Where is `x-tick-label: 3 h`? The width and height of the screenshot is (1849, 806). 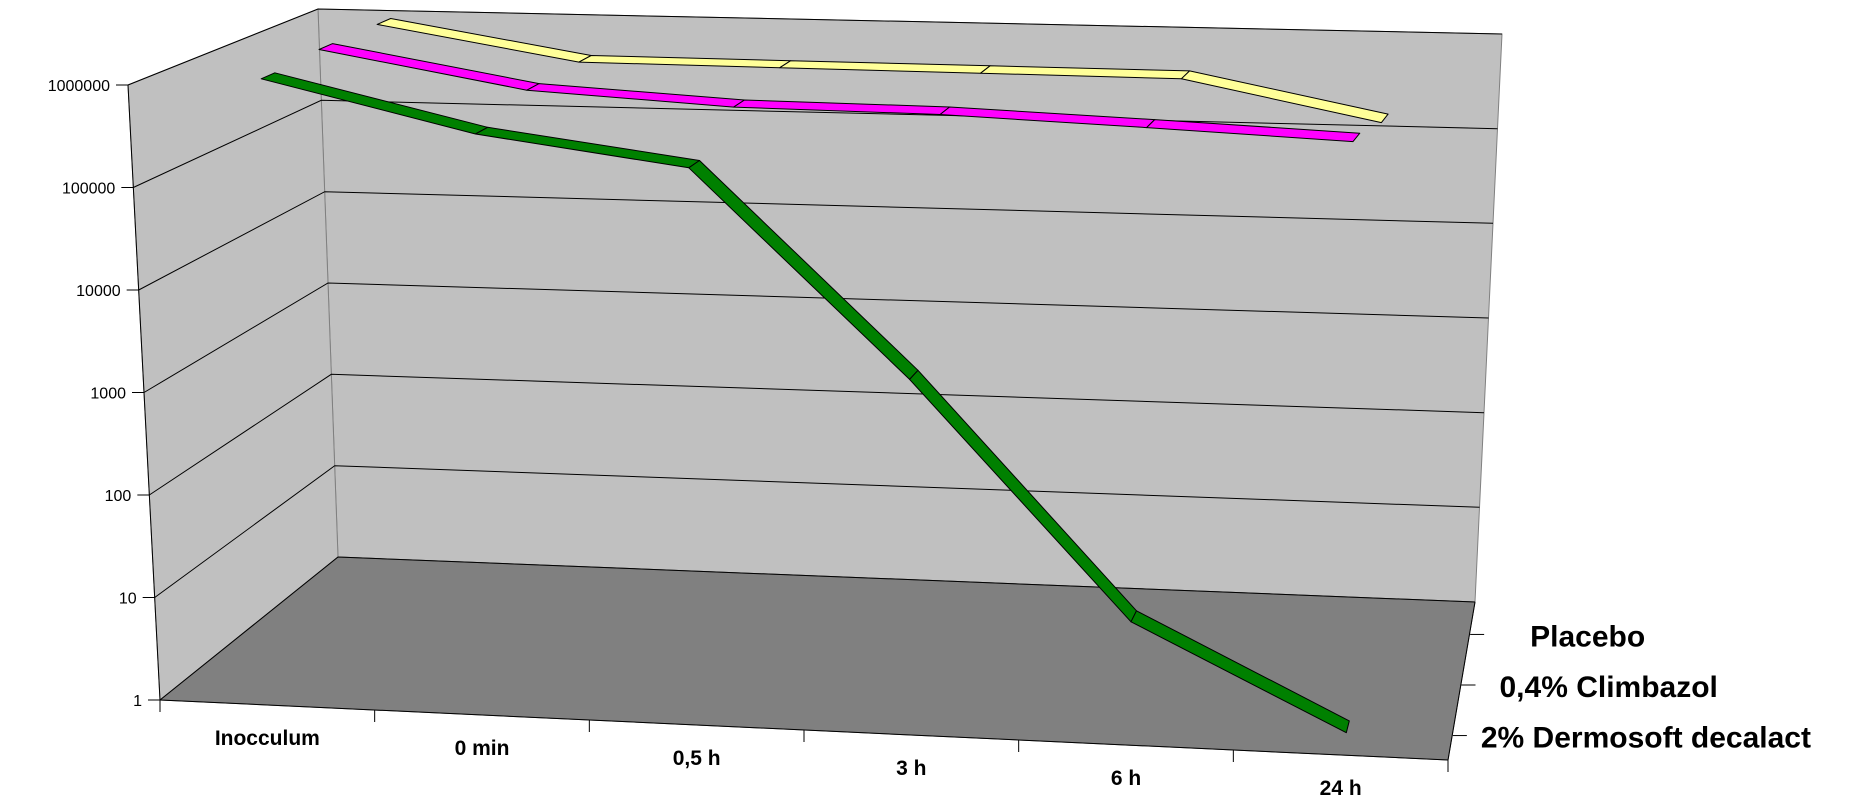
x-tick-label: 3 h is located at coordinates (911, 768).